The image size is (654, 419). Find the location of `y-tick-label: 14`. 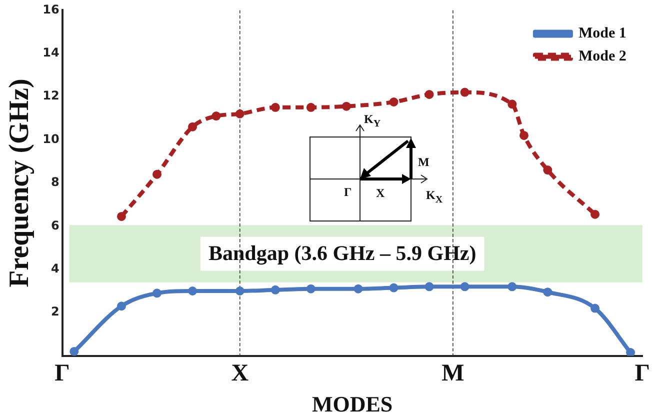

y-tick-label: 14 is located at coordinates (51, 53).